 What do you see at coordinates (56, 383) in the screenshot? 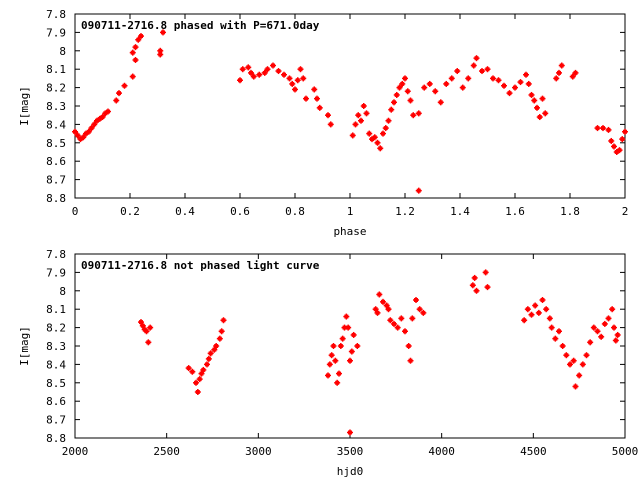
I see `y-tick-label: 8.5` at bounding box center [56, 383].